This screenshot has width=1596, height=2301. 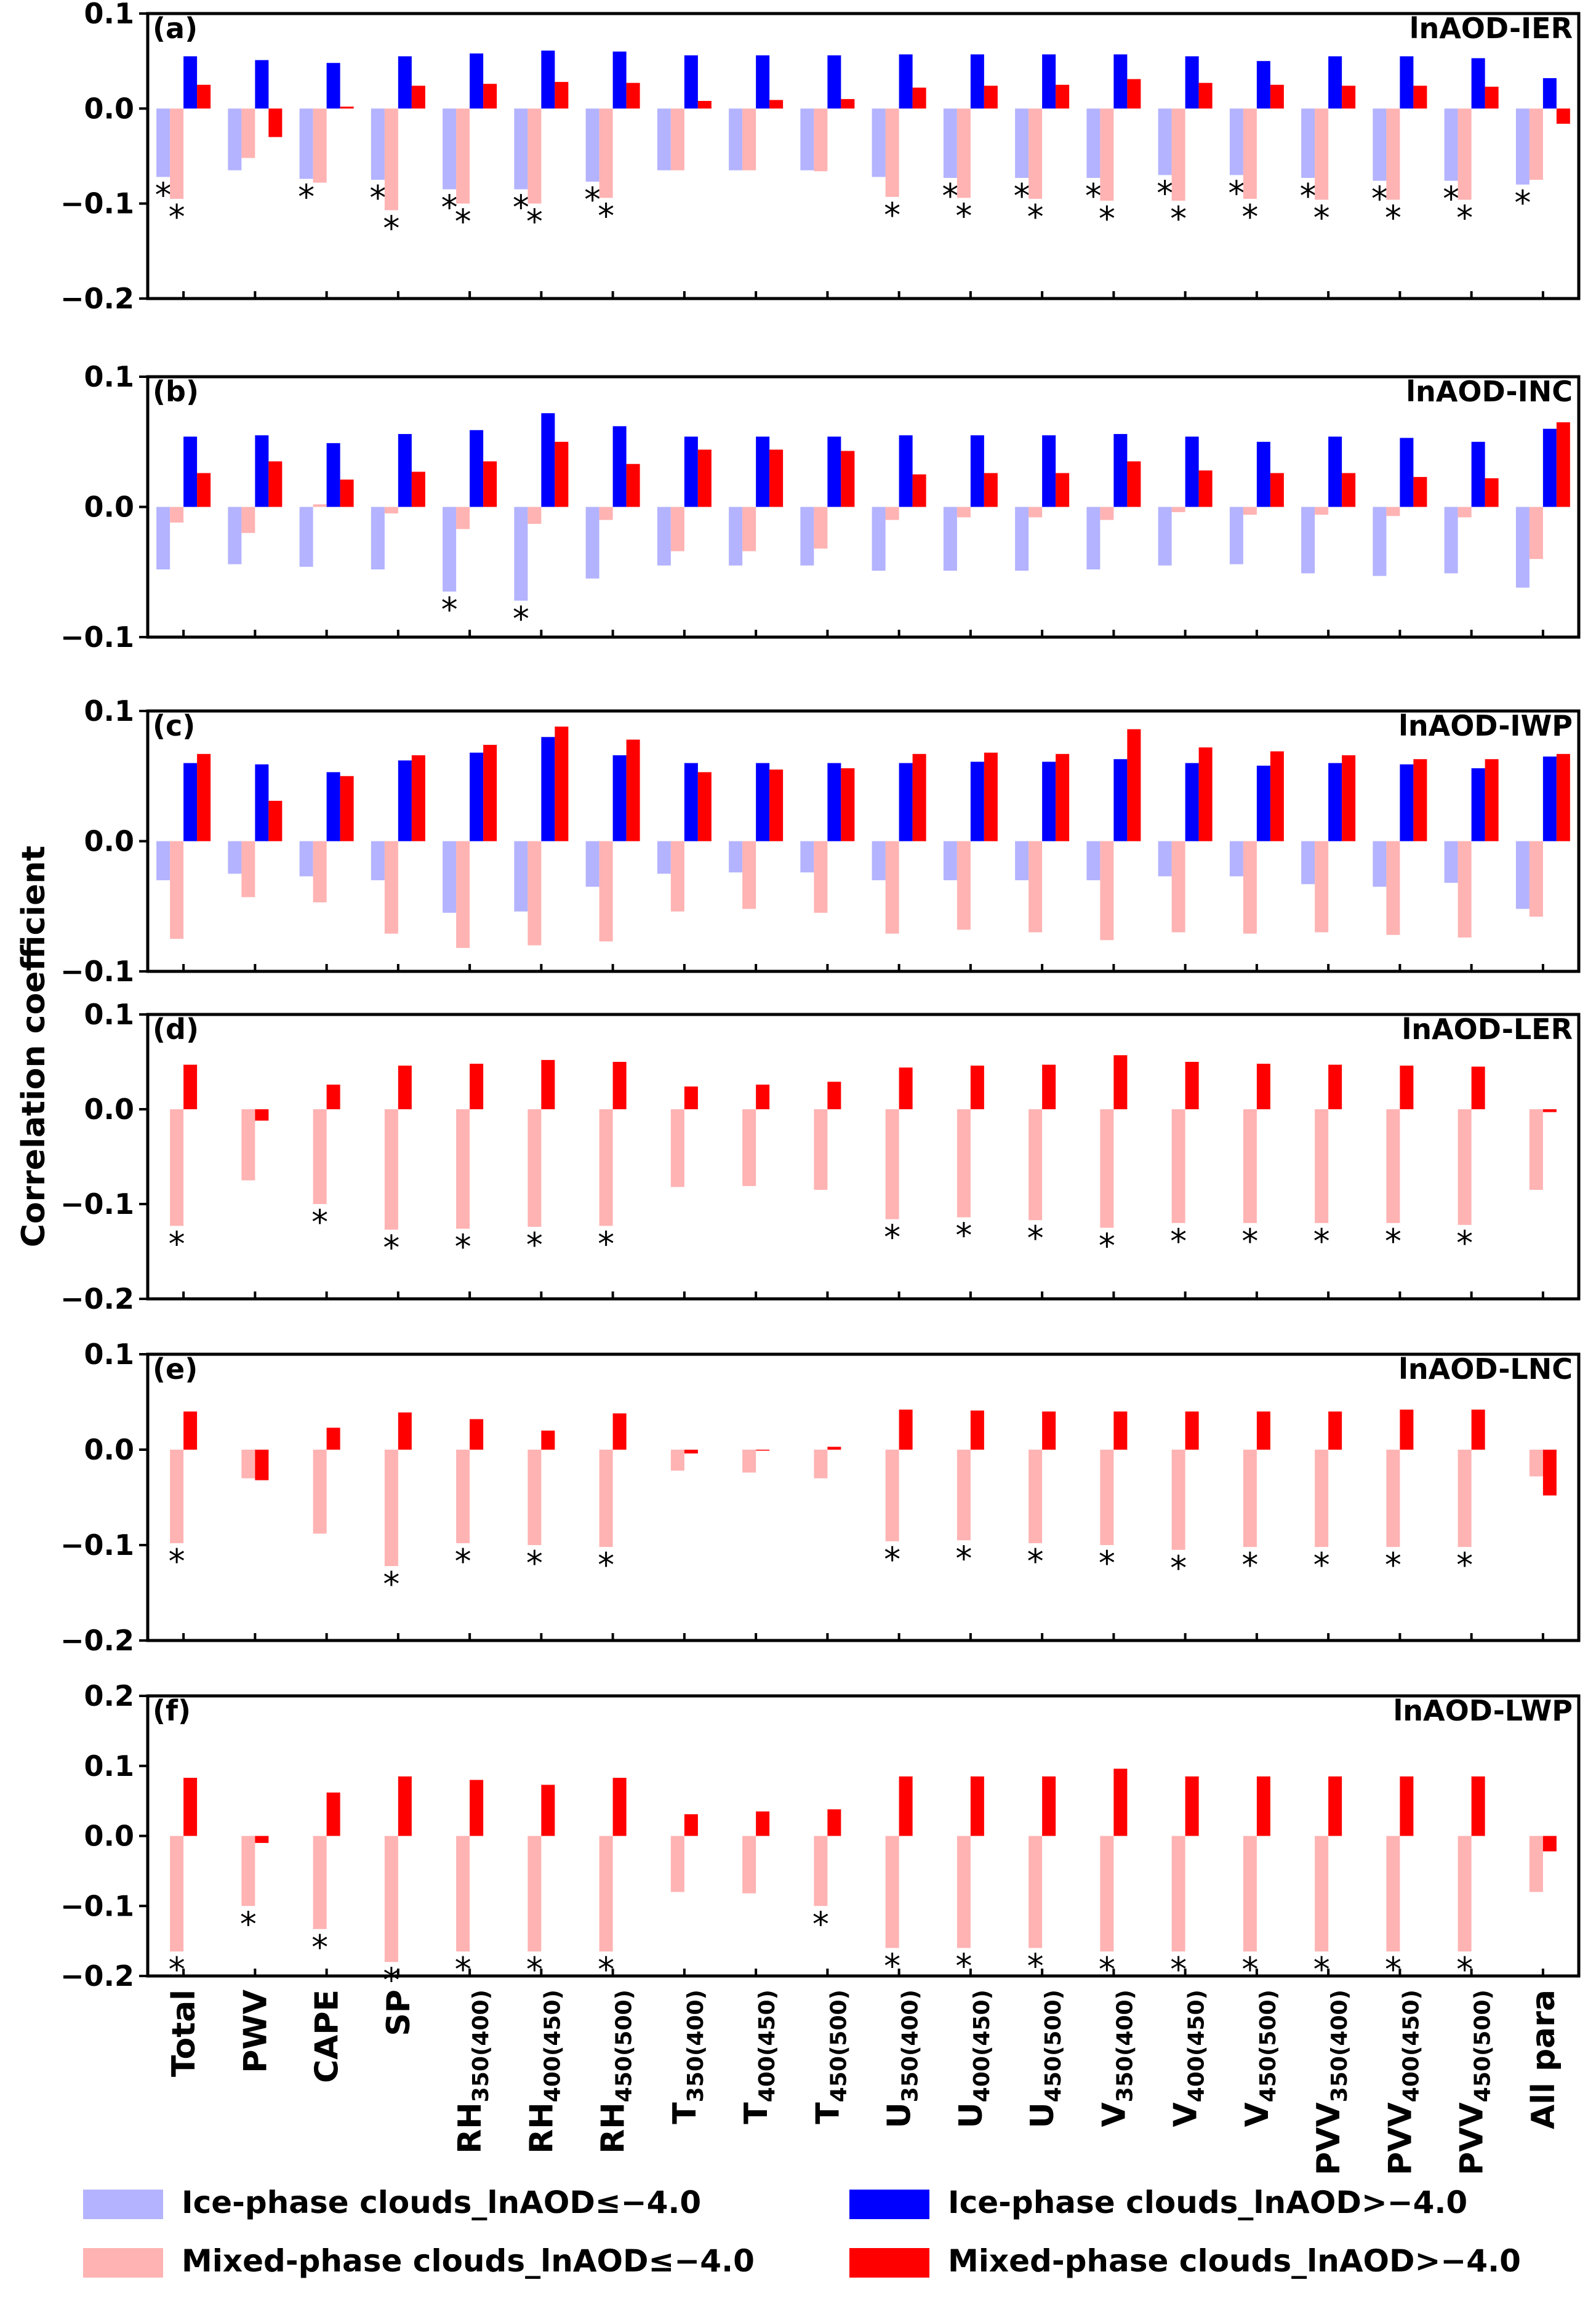 I want to click on bar-ice-phase-clouds-lnaod-4-0-total, so click(x=190, y=472).